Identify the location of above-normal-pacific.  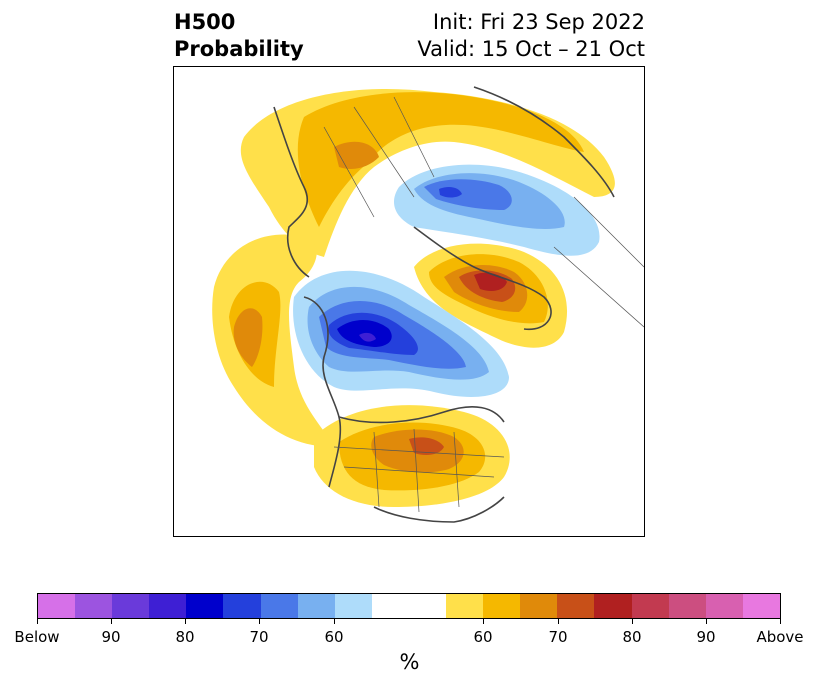
(273, 340).